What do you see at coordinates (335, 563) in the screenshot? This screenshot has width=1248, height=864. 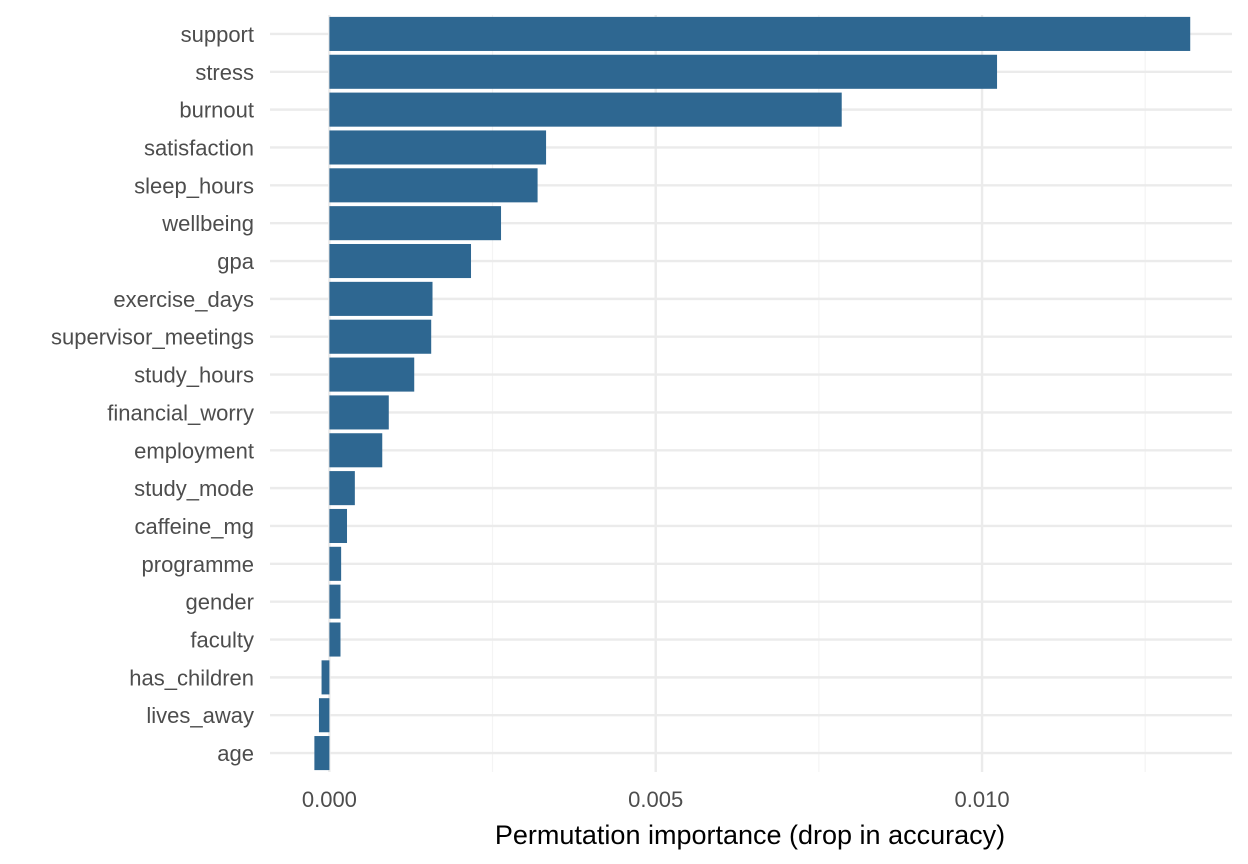 I see `bar-programme` at bounding box center [335, 563].